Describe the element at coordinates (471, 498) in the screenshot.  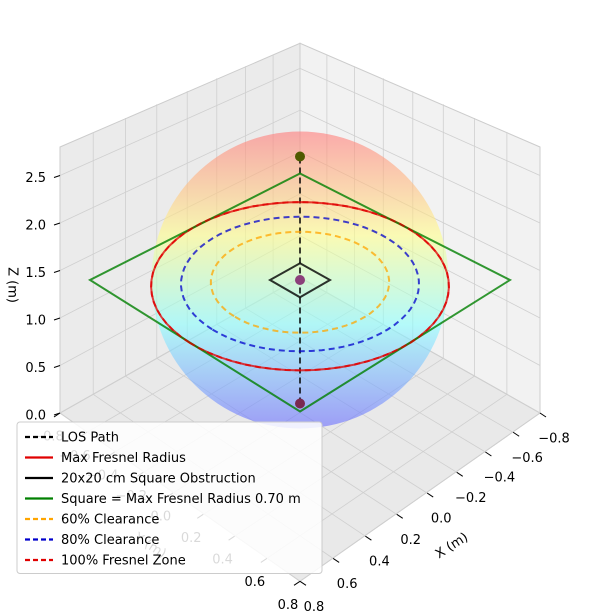
I see `x-tick-label: −0.2` at that location.